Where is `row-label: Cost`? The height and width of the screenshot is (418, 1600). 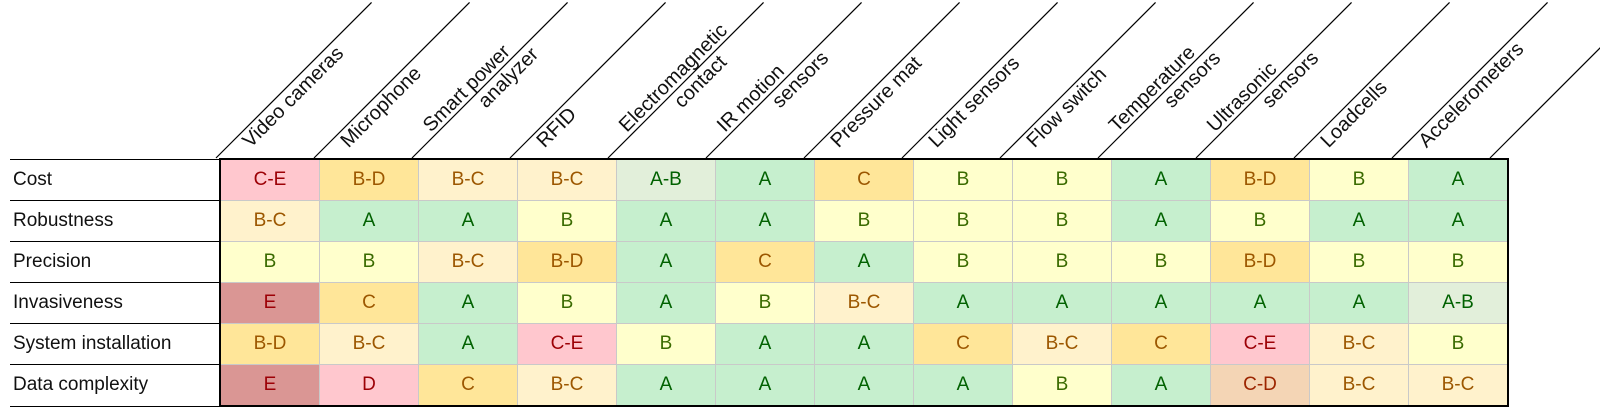 row-label: Cost is located at coordinates (115, 179).